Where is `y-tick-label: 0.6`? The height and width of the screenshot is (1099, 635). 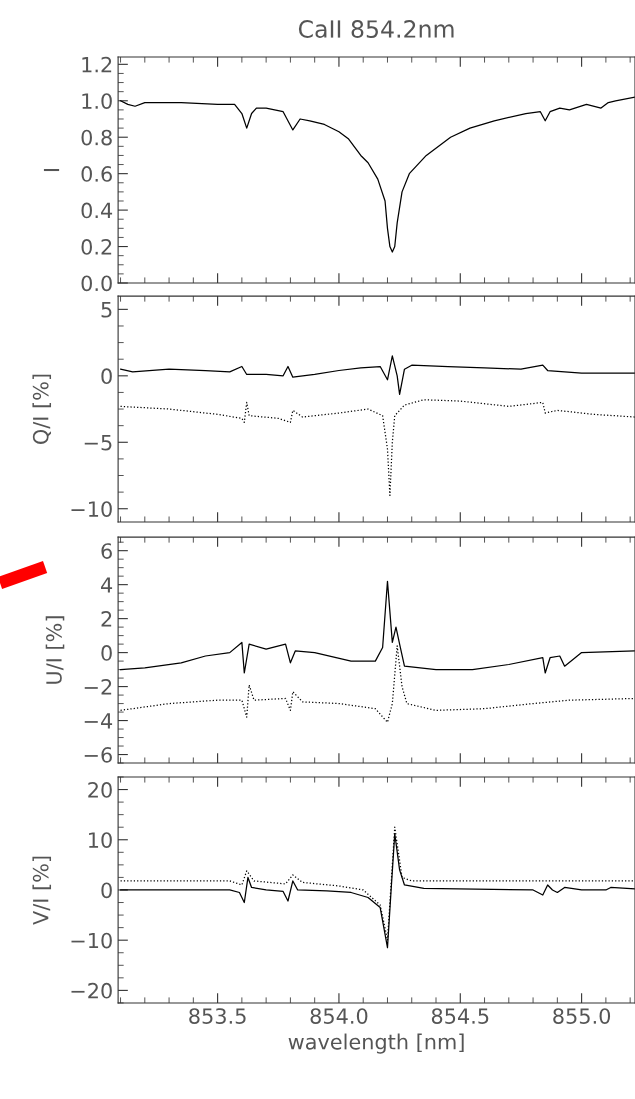 y-tick-label: 0.6 is located at coordinates (96, 174).